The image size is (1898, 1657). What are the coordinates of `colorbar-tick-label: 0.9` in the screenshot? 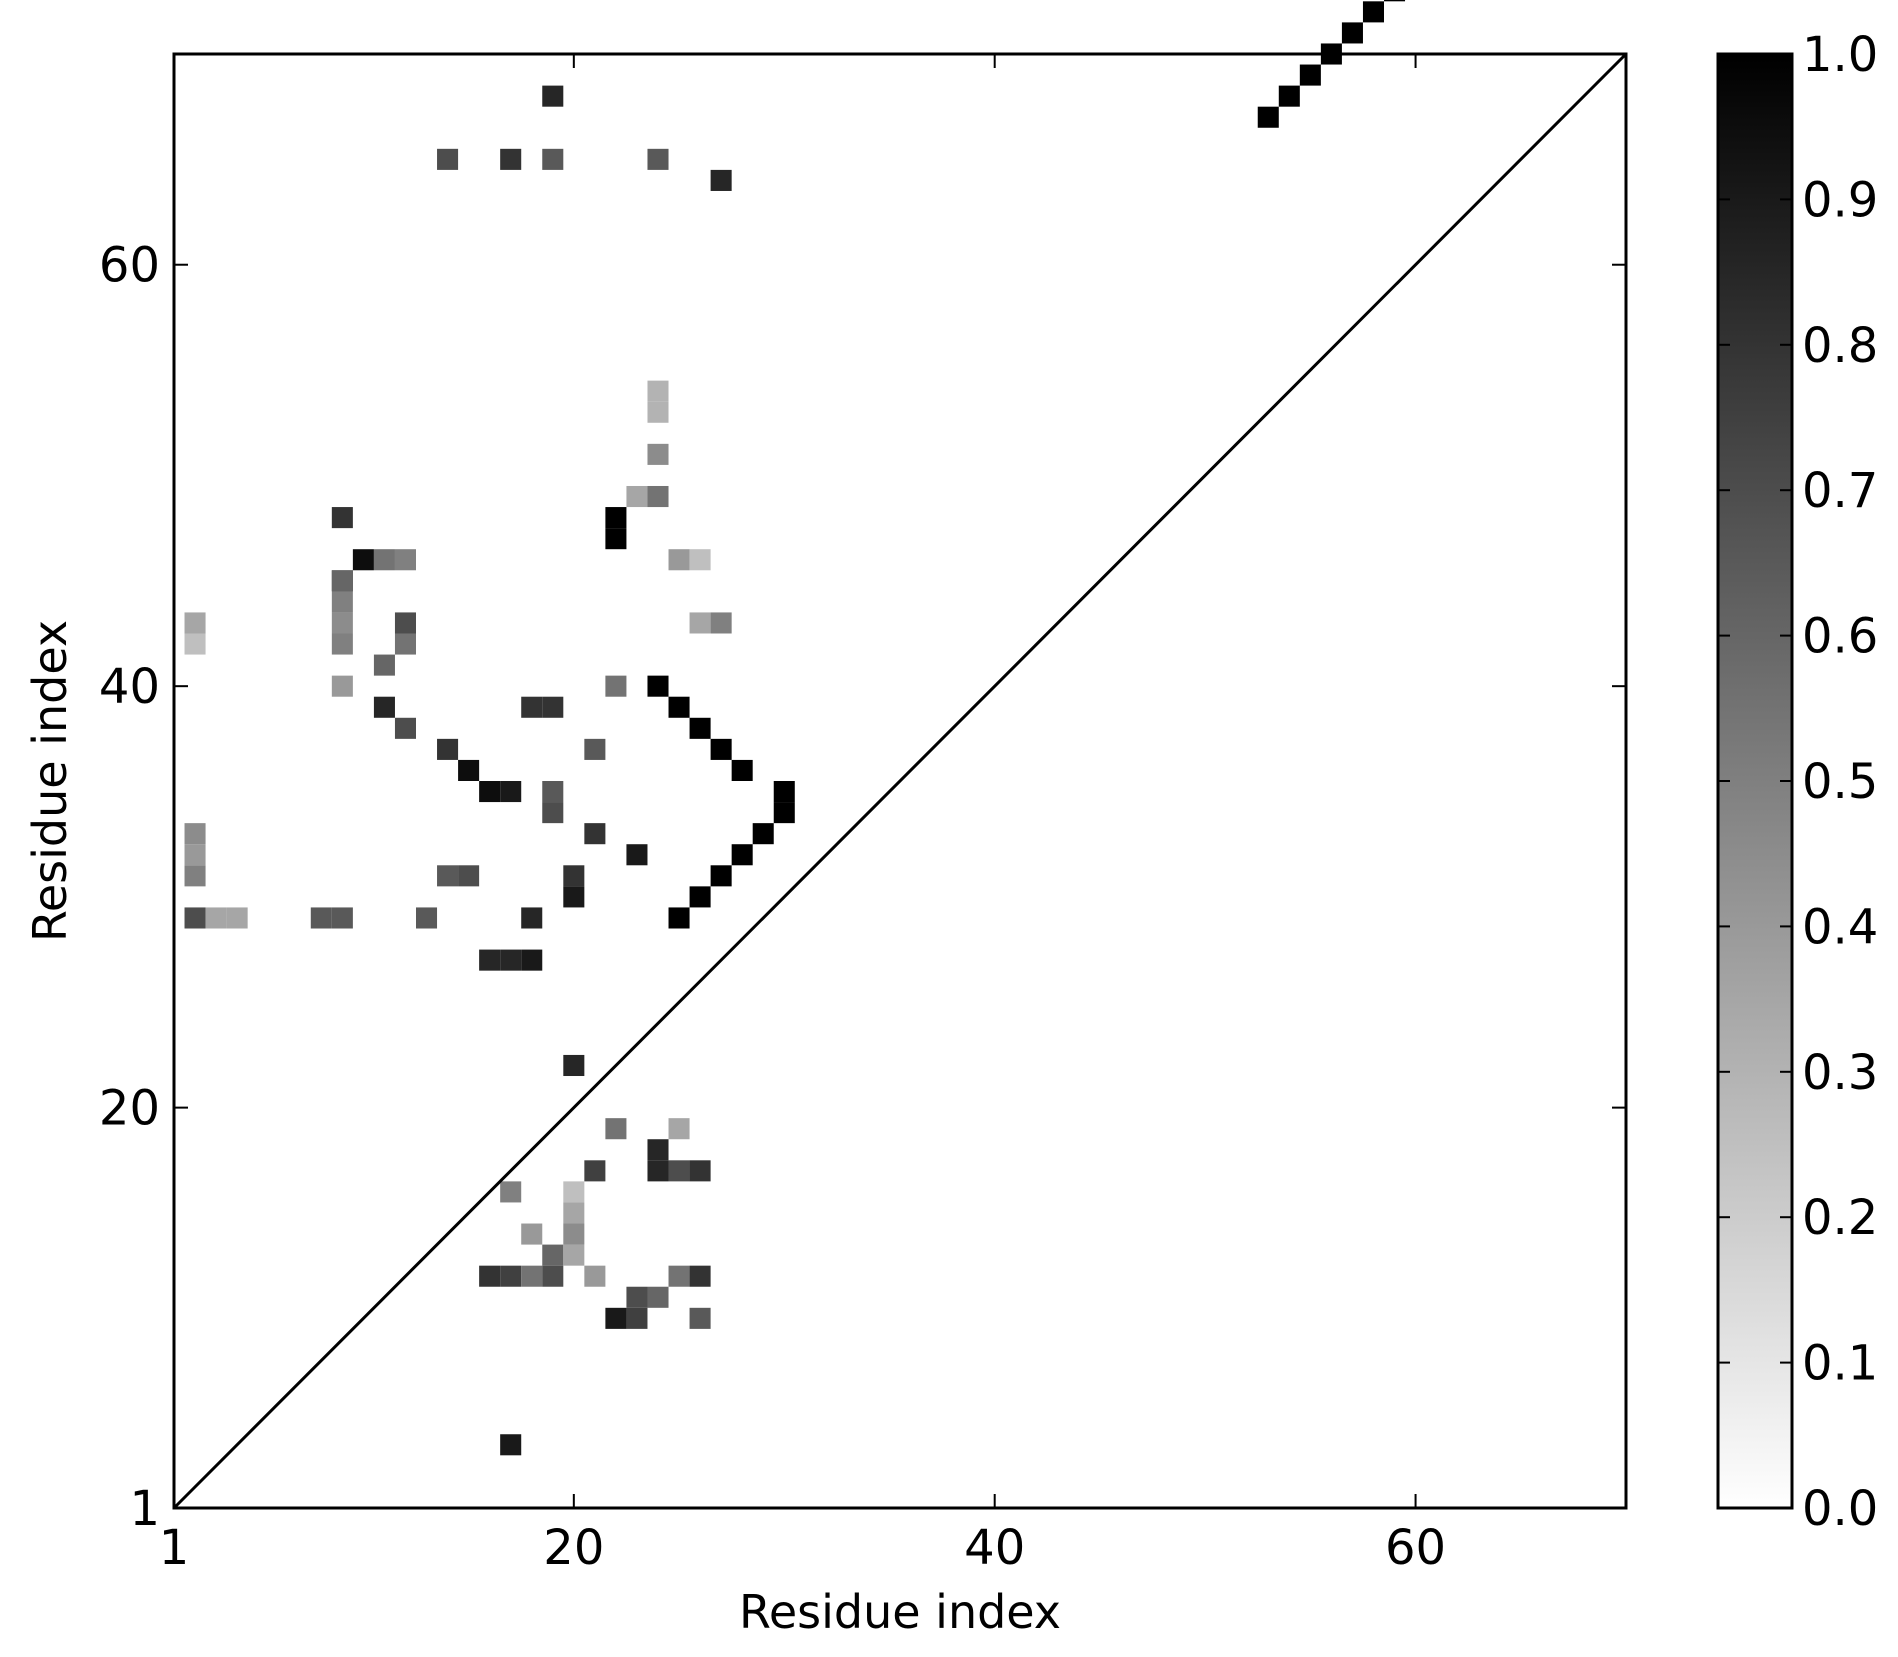 It's located at (1840, 200).